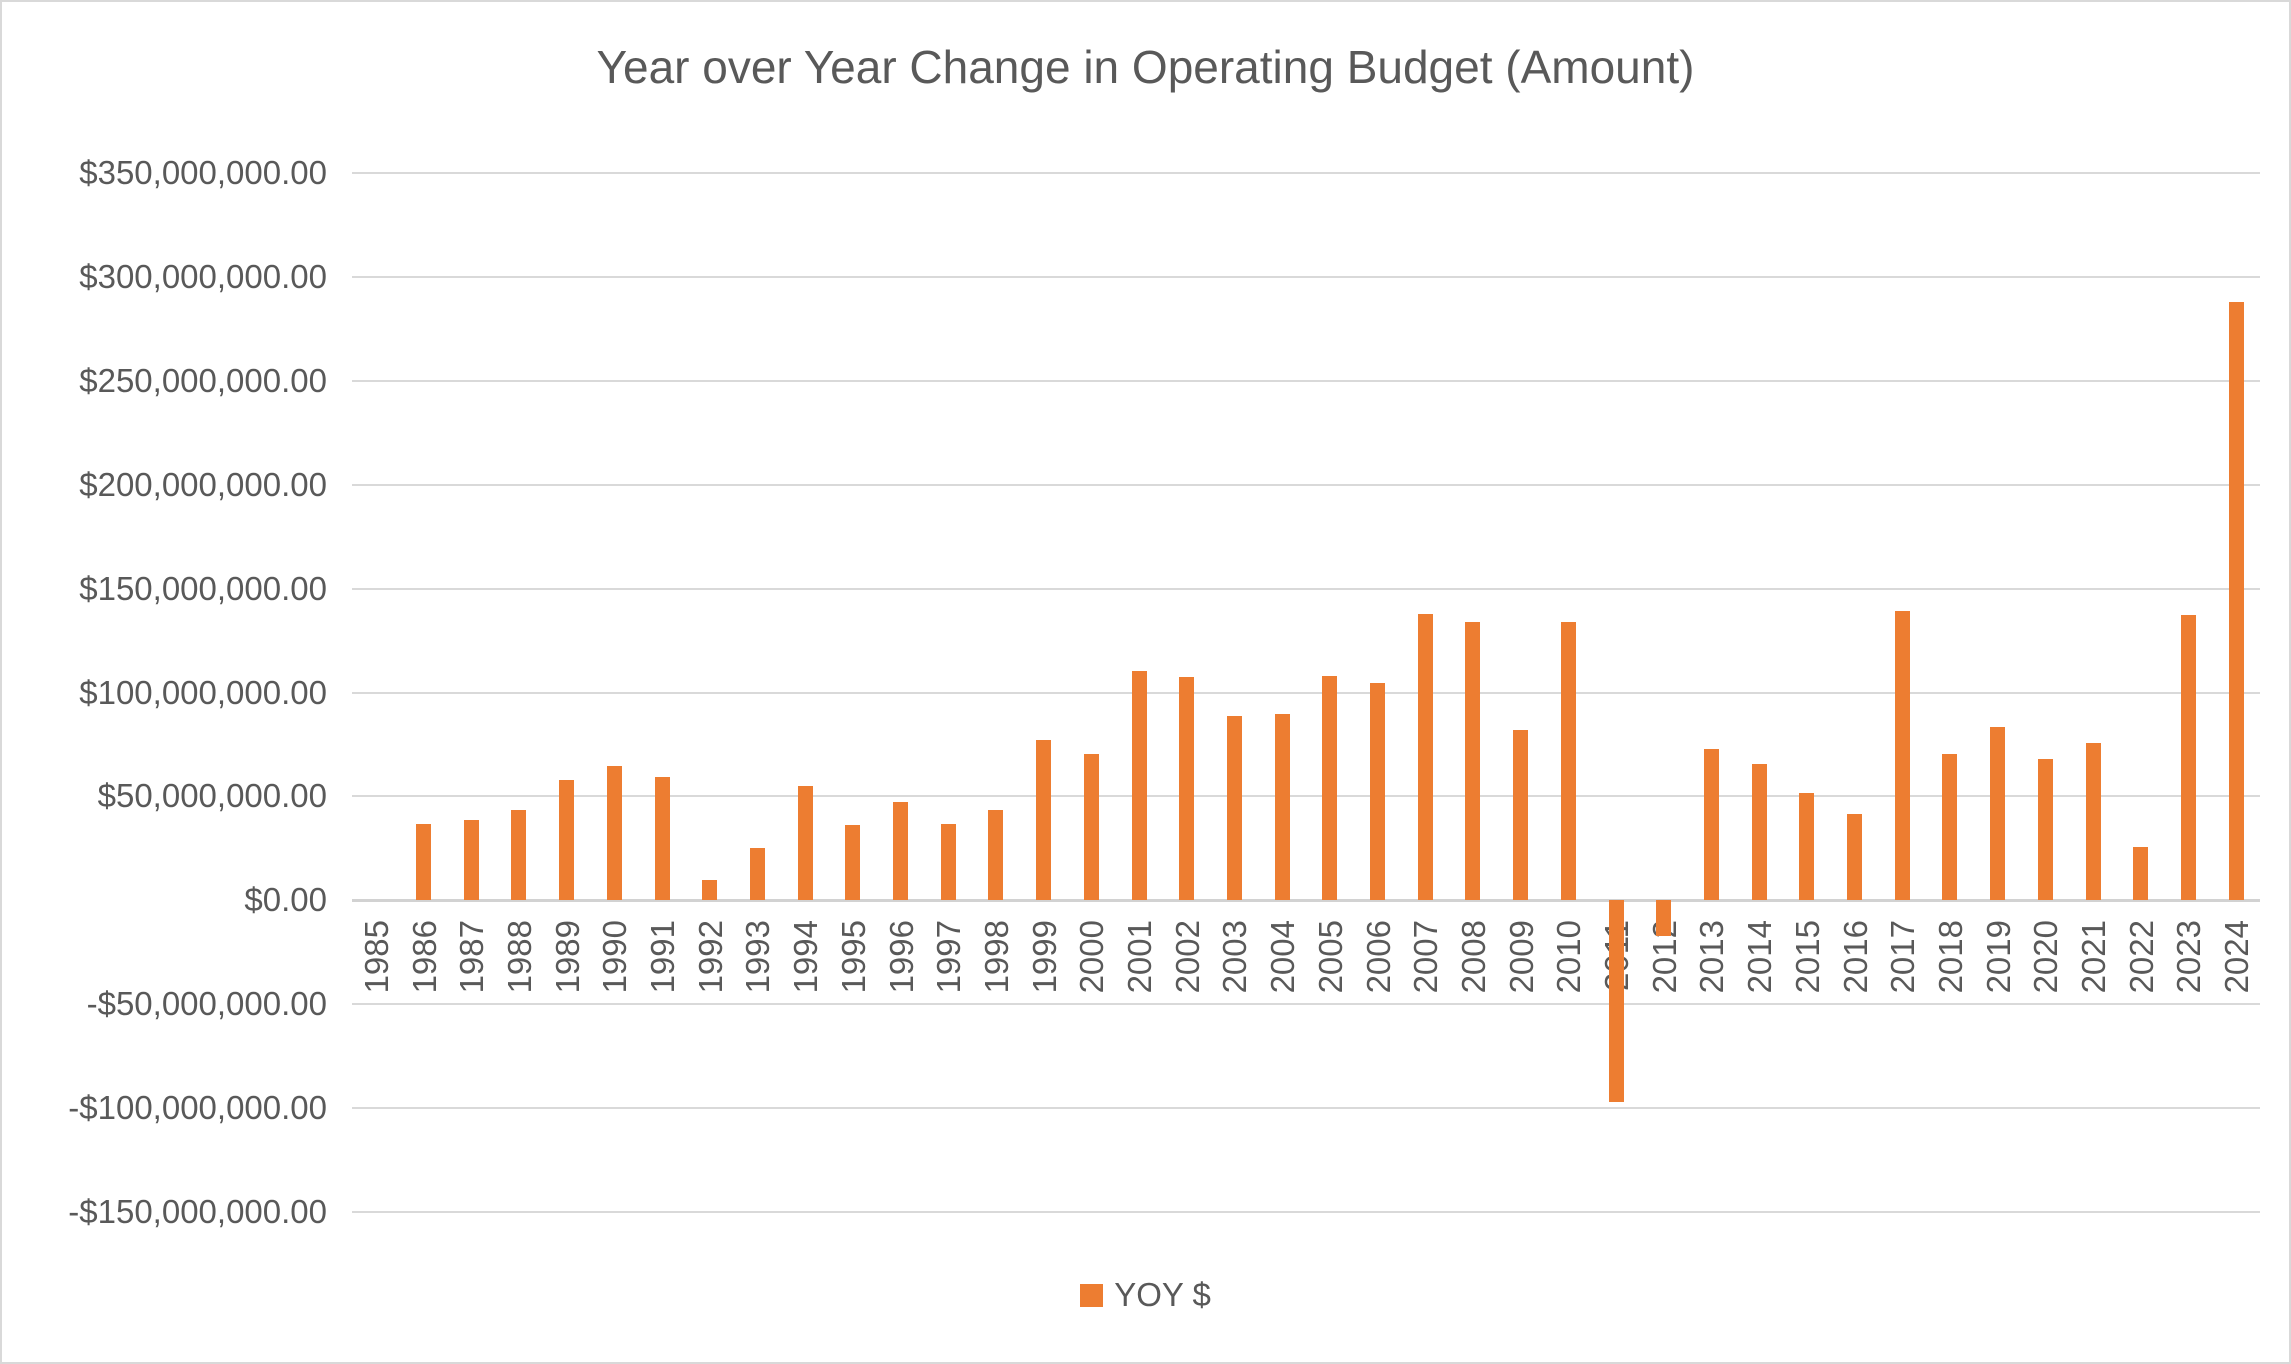 This screenshot has height=1364, width=2291. Describe the element at coordinates (1950, 957) in the screenshot. I see `x-tick-label: 2018` at that location.